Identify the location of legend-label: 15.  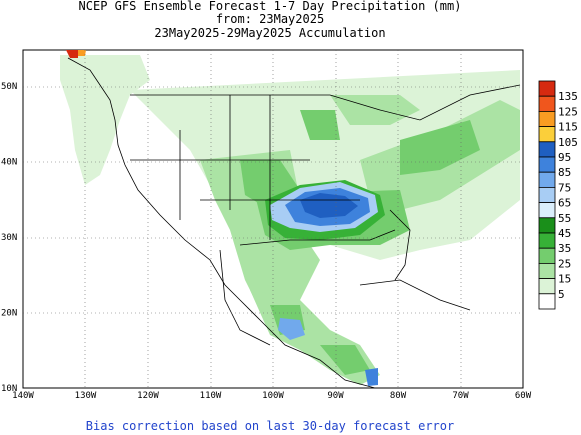
(564, 279).